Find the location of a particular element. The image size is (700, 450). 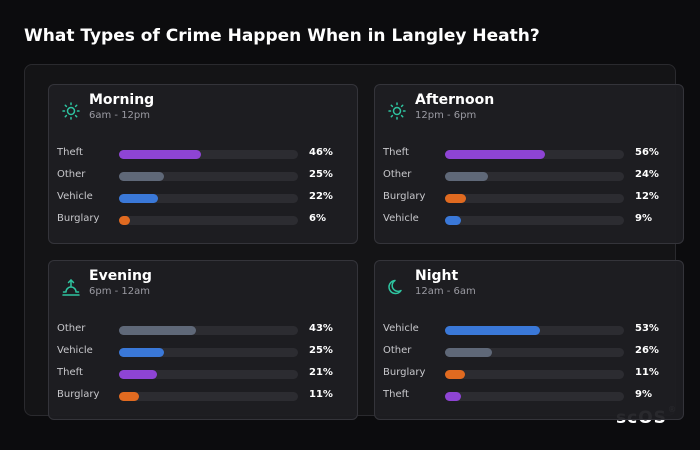

panel-name: Night is located at coordinates (437, 276).